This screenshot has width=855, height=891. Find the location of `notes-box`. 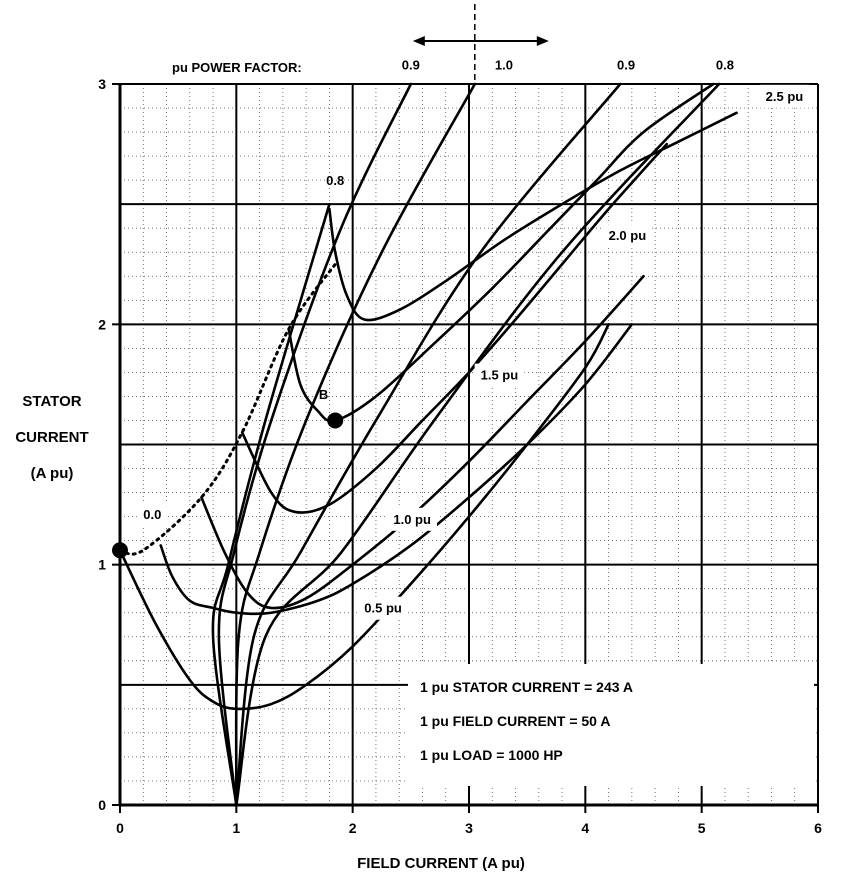

notes-box is located at coordinates (611, 725).